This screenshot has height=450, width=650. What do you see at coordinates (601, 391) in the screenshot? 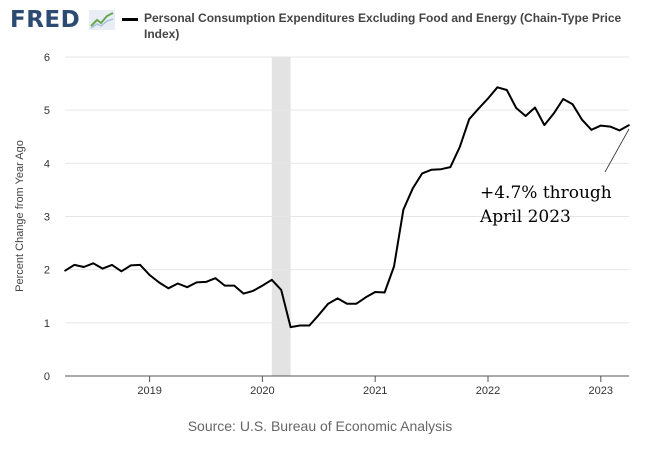
I see `x-tick-label: 2023` at bounding box center [601, 391].